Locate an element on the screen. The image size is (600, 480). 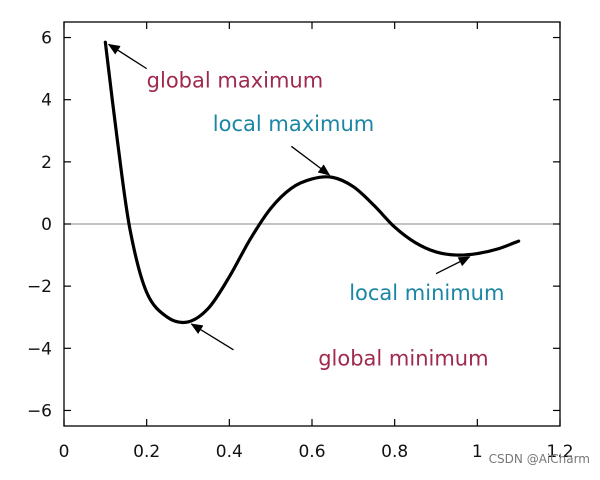
y-tick-label: 4 is located at coordinates (46, 101).